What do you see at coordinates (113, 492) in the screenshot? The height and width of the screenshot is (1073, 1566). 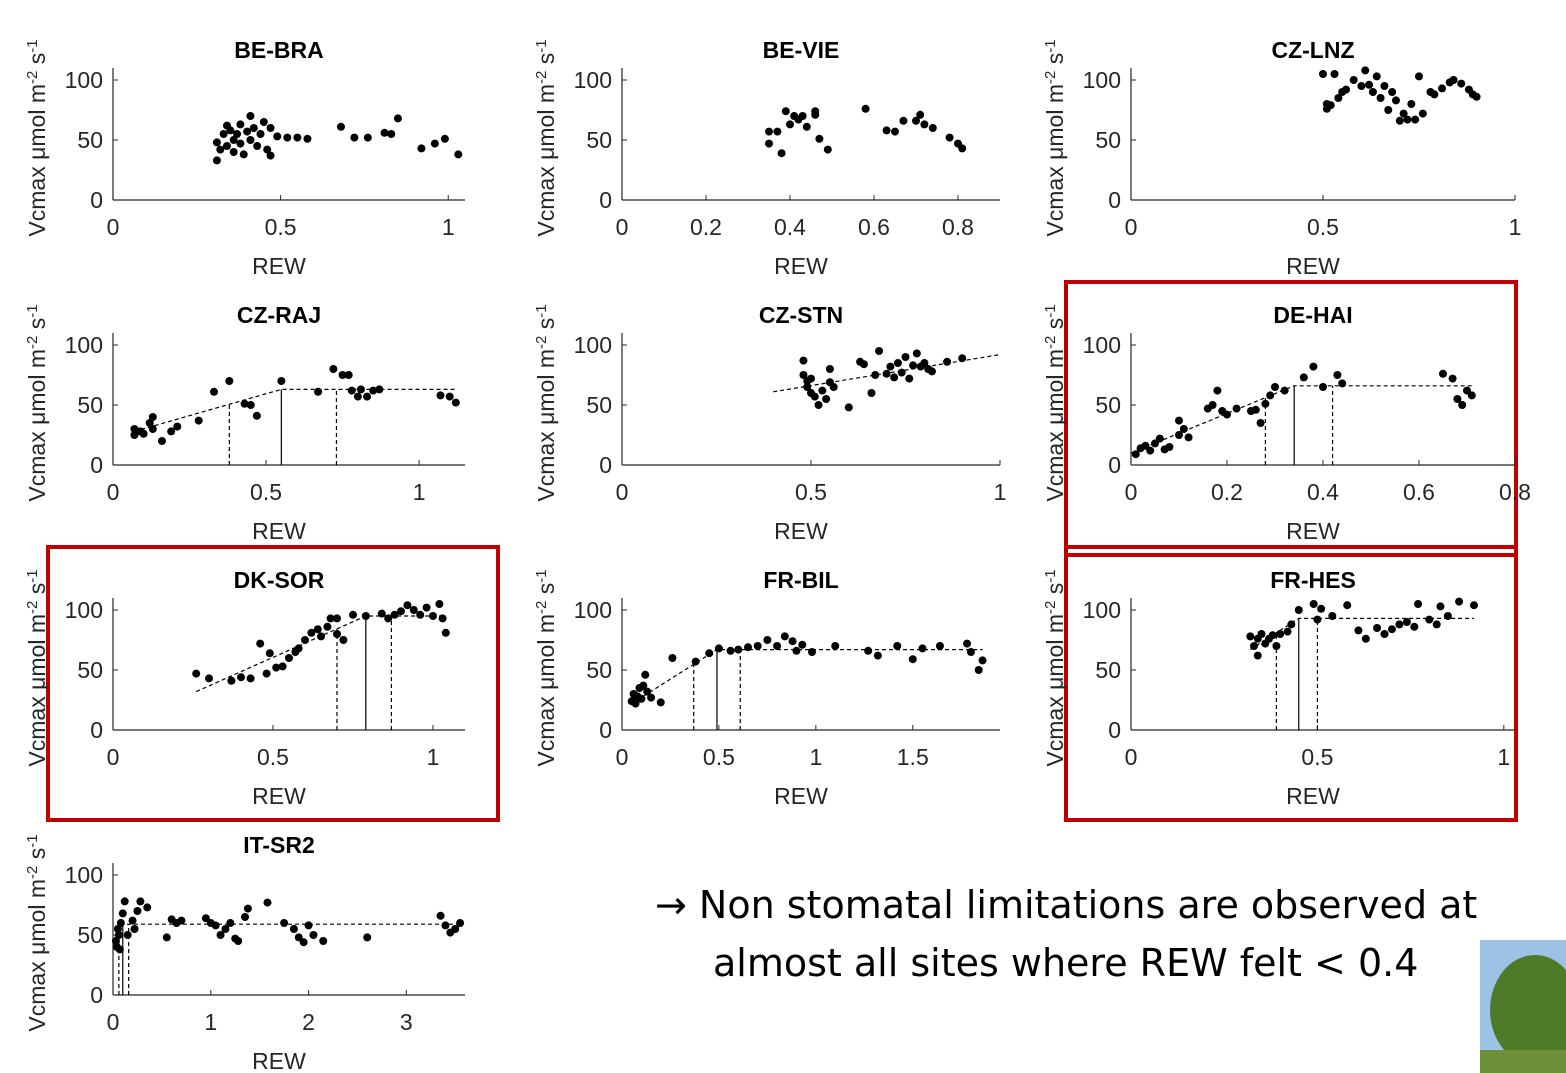 I see `x-tick-label: 0` at bounding box center [113, 492].